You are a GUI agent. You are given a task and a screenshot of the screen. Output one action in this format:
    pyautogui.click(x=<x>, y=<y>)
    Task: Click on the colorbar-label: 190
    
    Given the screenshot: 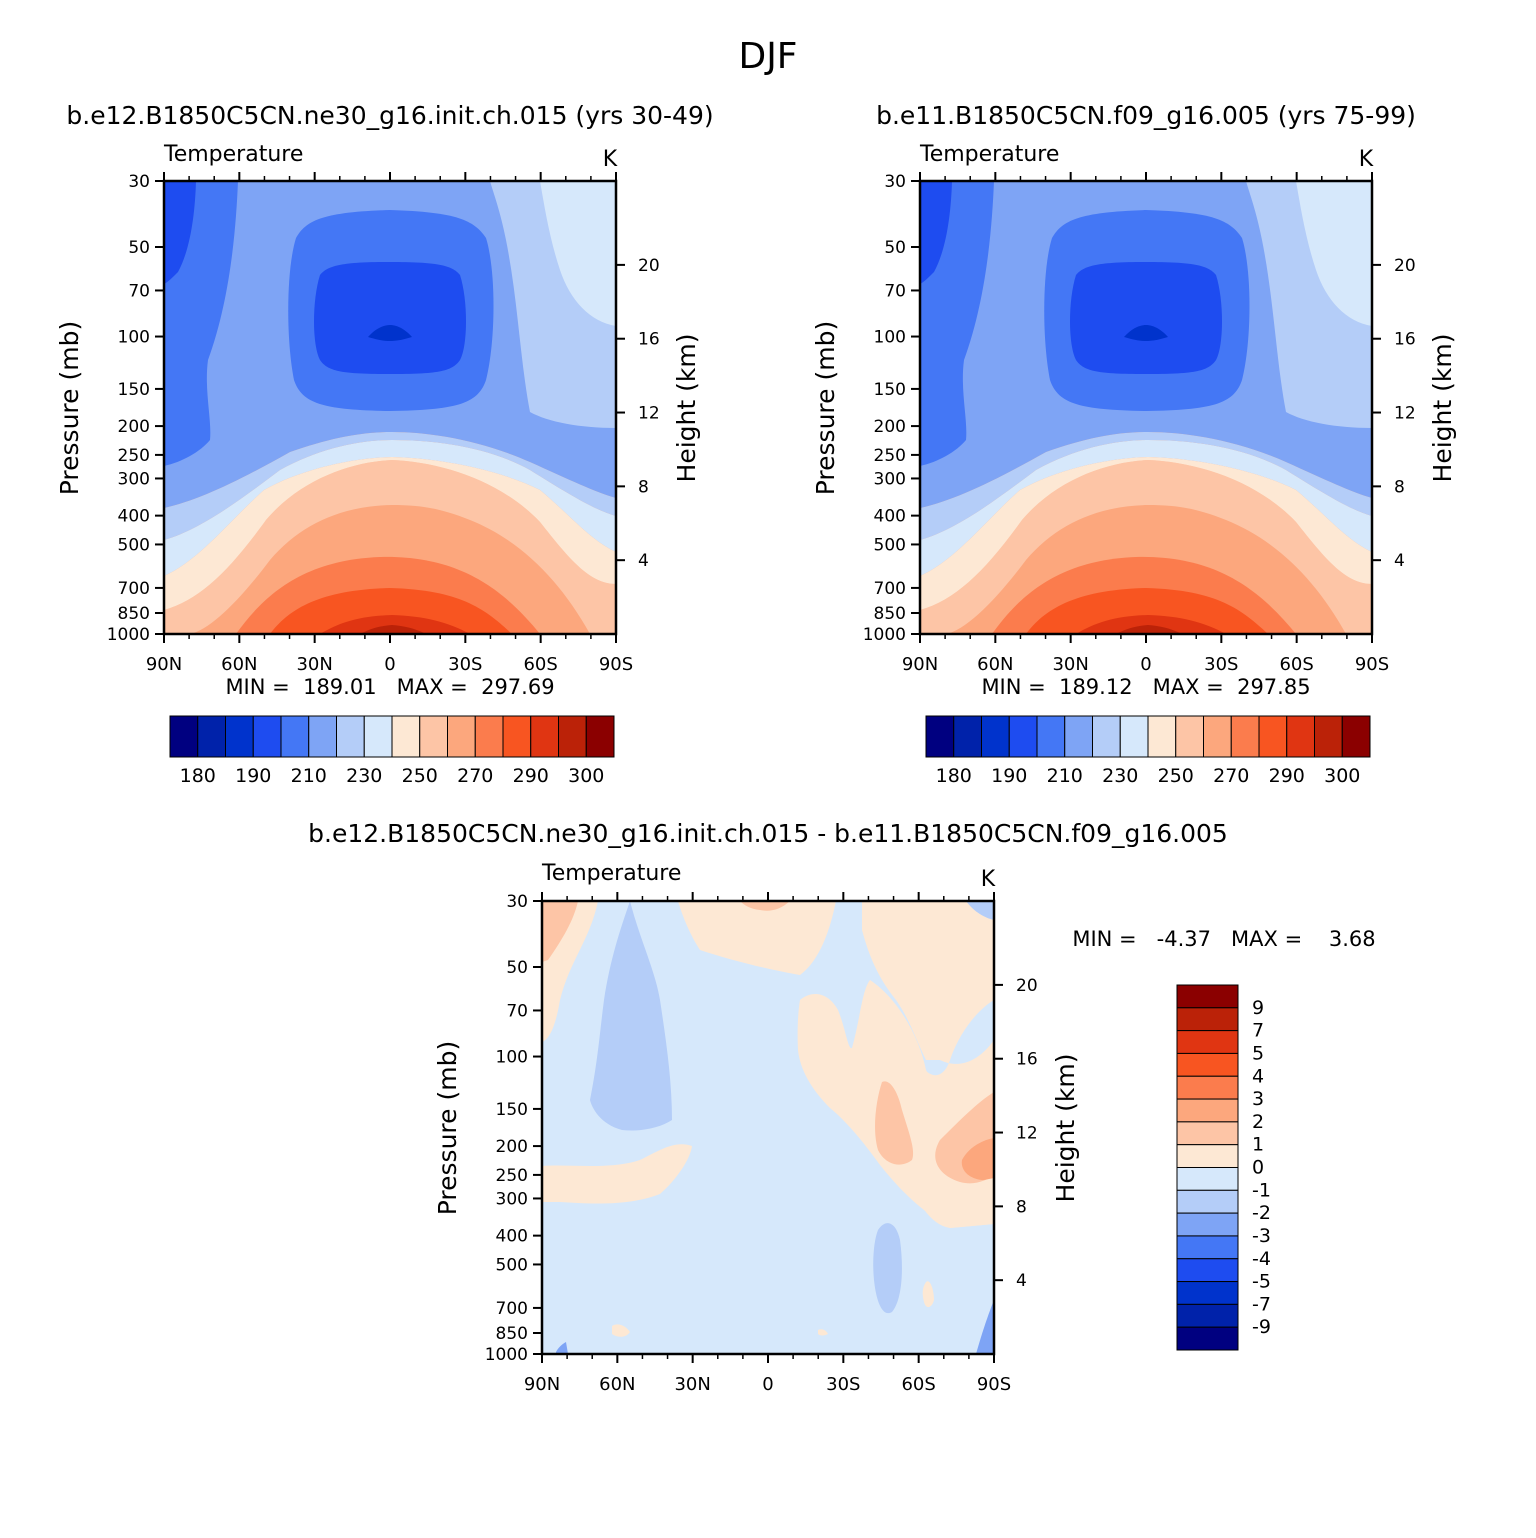 What is the action you would take?
    pyautogui.click(x=1009, y=776)
    